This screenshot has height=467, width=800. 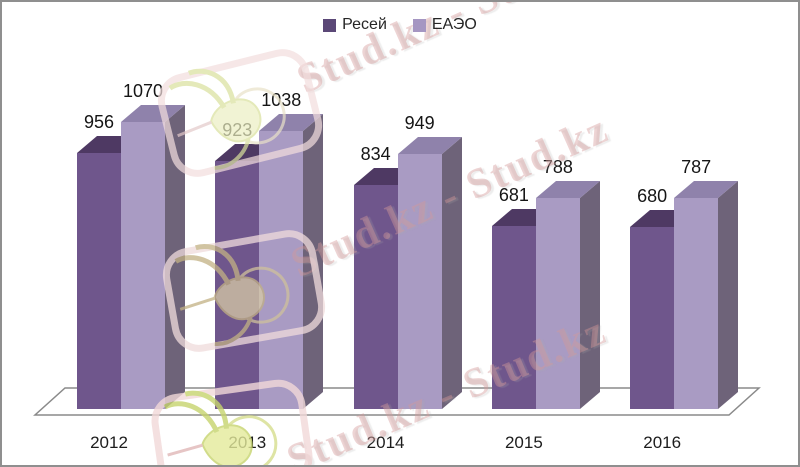 I want to click on legend-label-eaeo: ЕАЭО, so click(x=454, y=24).